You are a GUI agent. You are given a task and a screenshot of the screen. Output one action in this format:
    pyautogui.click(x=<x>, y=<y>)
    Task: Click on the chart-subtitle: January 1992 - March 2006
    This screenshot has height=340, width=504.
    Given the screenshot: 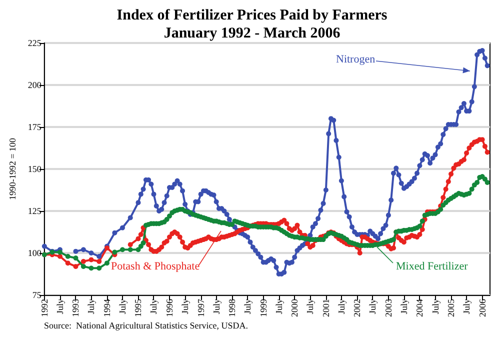 What is the action you would take?
    pyautogui.click(x=252, y=34)
    